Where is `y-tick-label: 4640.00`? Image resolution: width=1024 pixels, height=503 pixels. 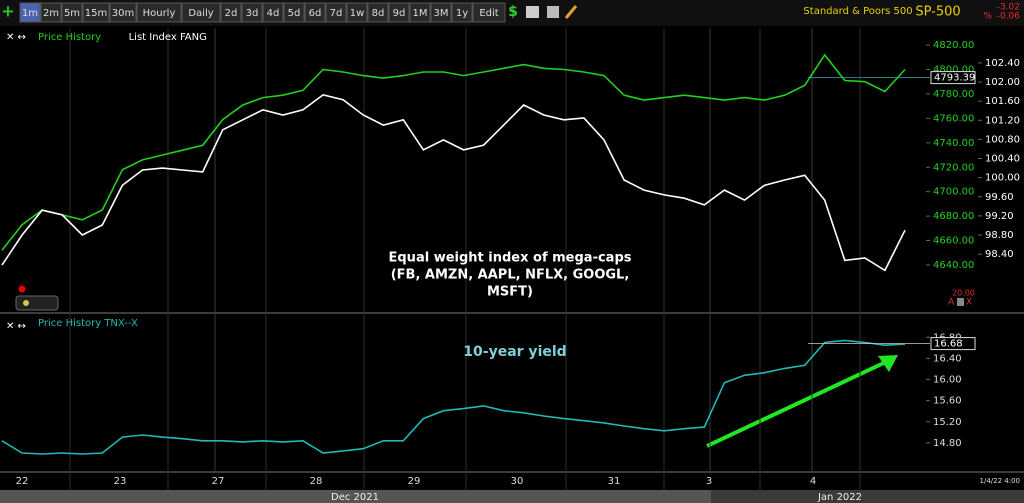 y-tick-label: 4640.00 is located at coordinates (953, 265).